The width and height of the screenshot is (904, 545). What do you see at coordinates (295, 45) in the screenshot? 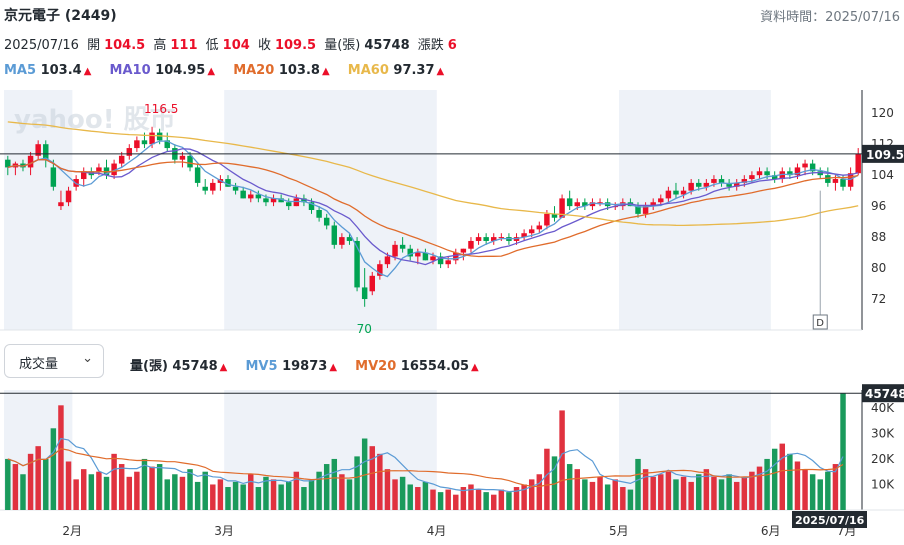
I see `close-value: 109.5` at bounding box center [295, 45].